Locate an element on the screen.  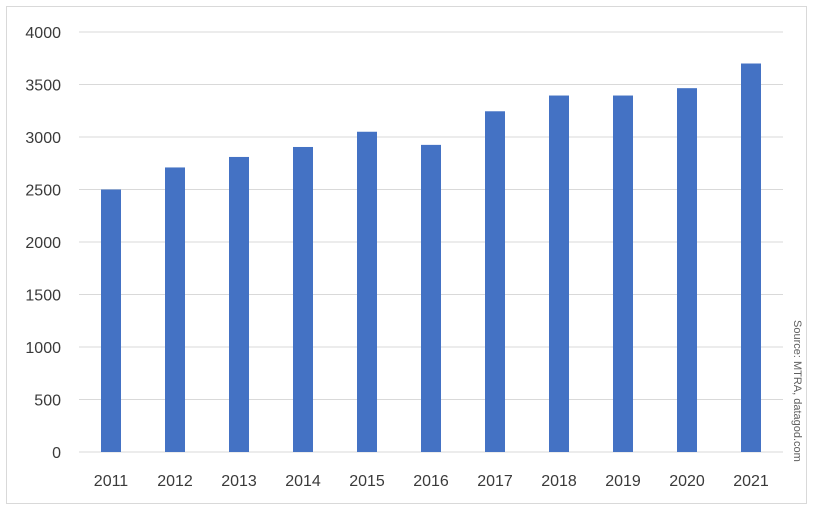
x-tick-label: 2016 is located at coordinates (431, 481).